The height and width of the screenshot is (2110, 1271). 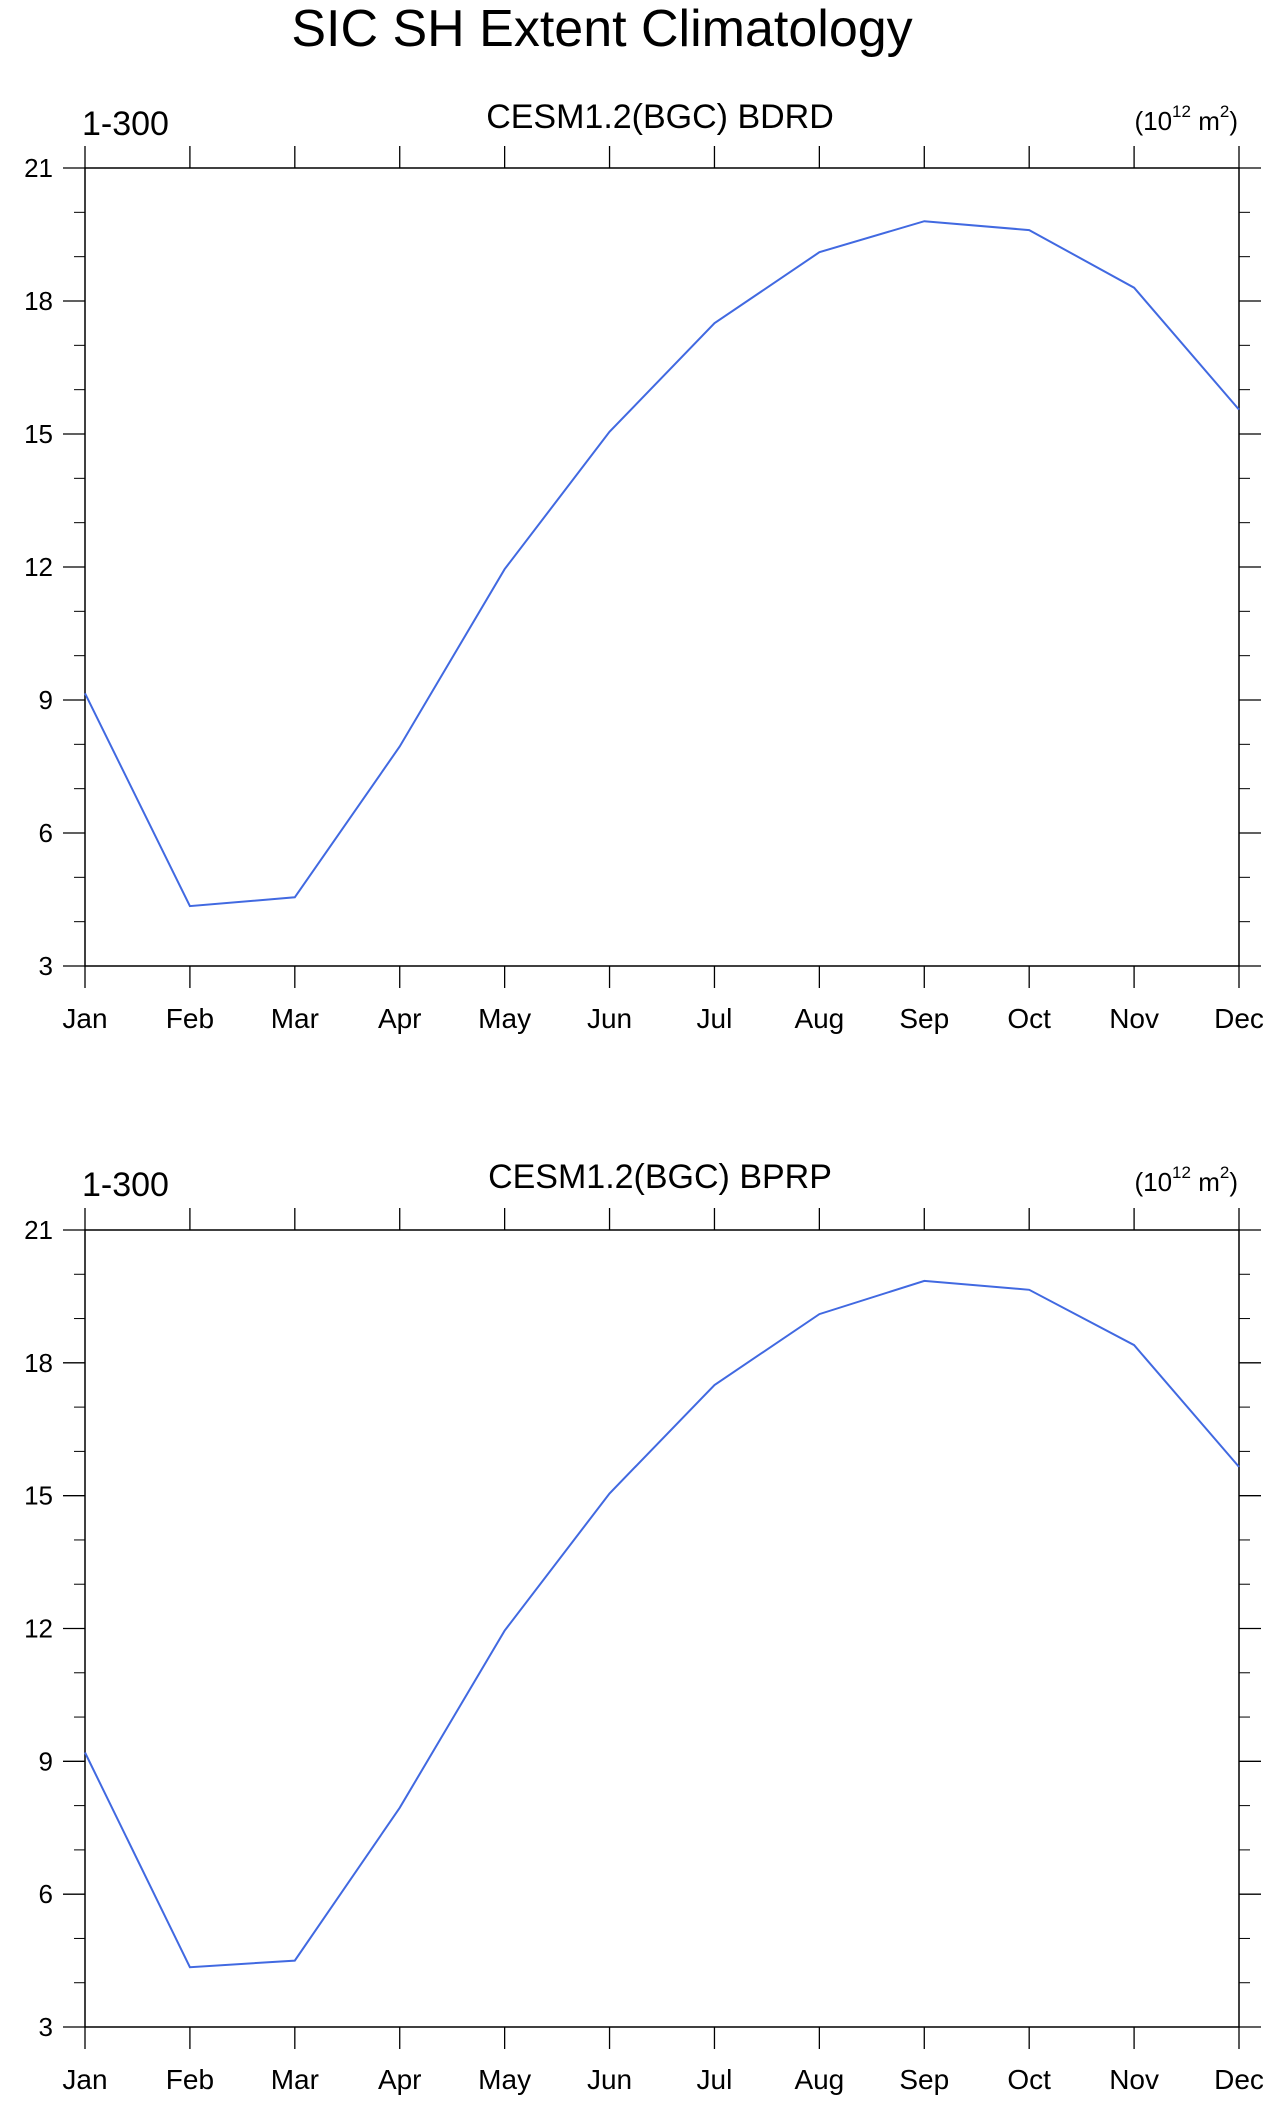 I want to click on panel-title: CESM1.2(BGC) BDRD, so click(x=660, y=117).